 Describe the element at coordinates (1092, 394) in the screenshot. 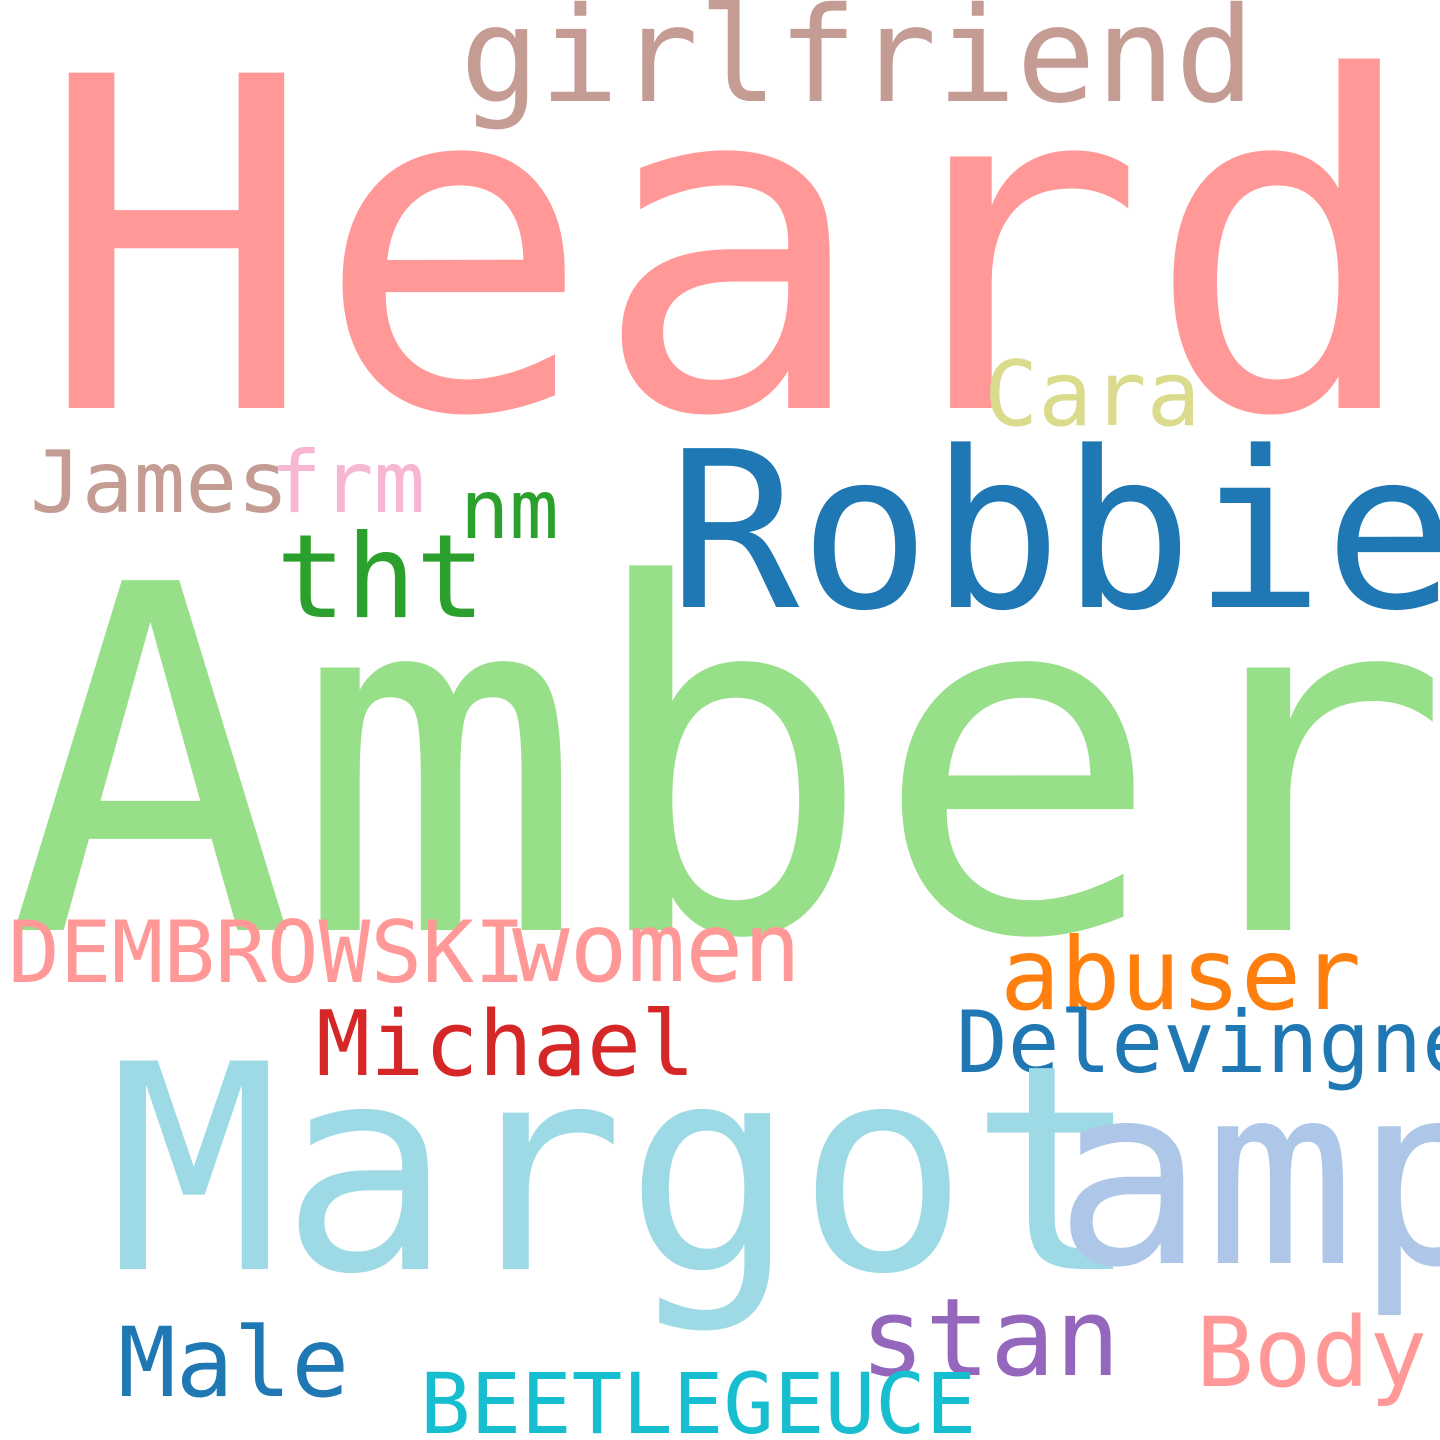

I see `word-cara: Cara` at that location.